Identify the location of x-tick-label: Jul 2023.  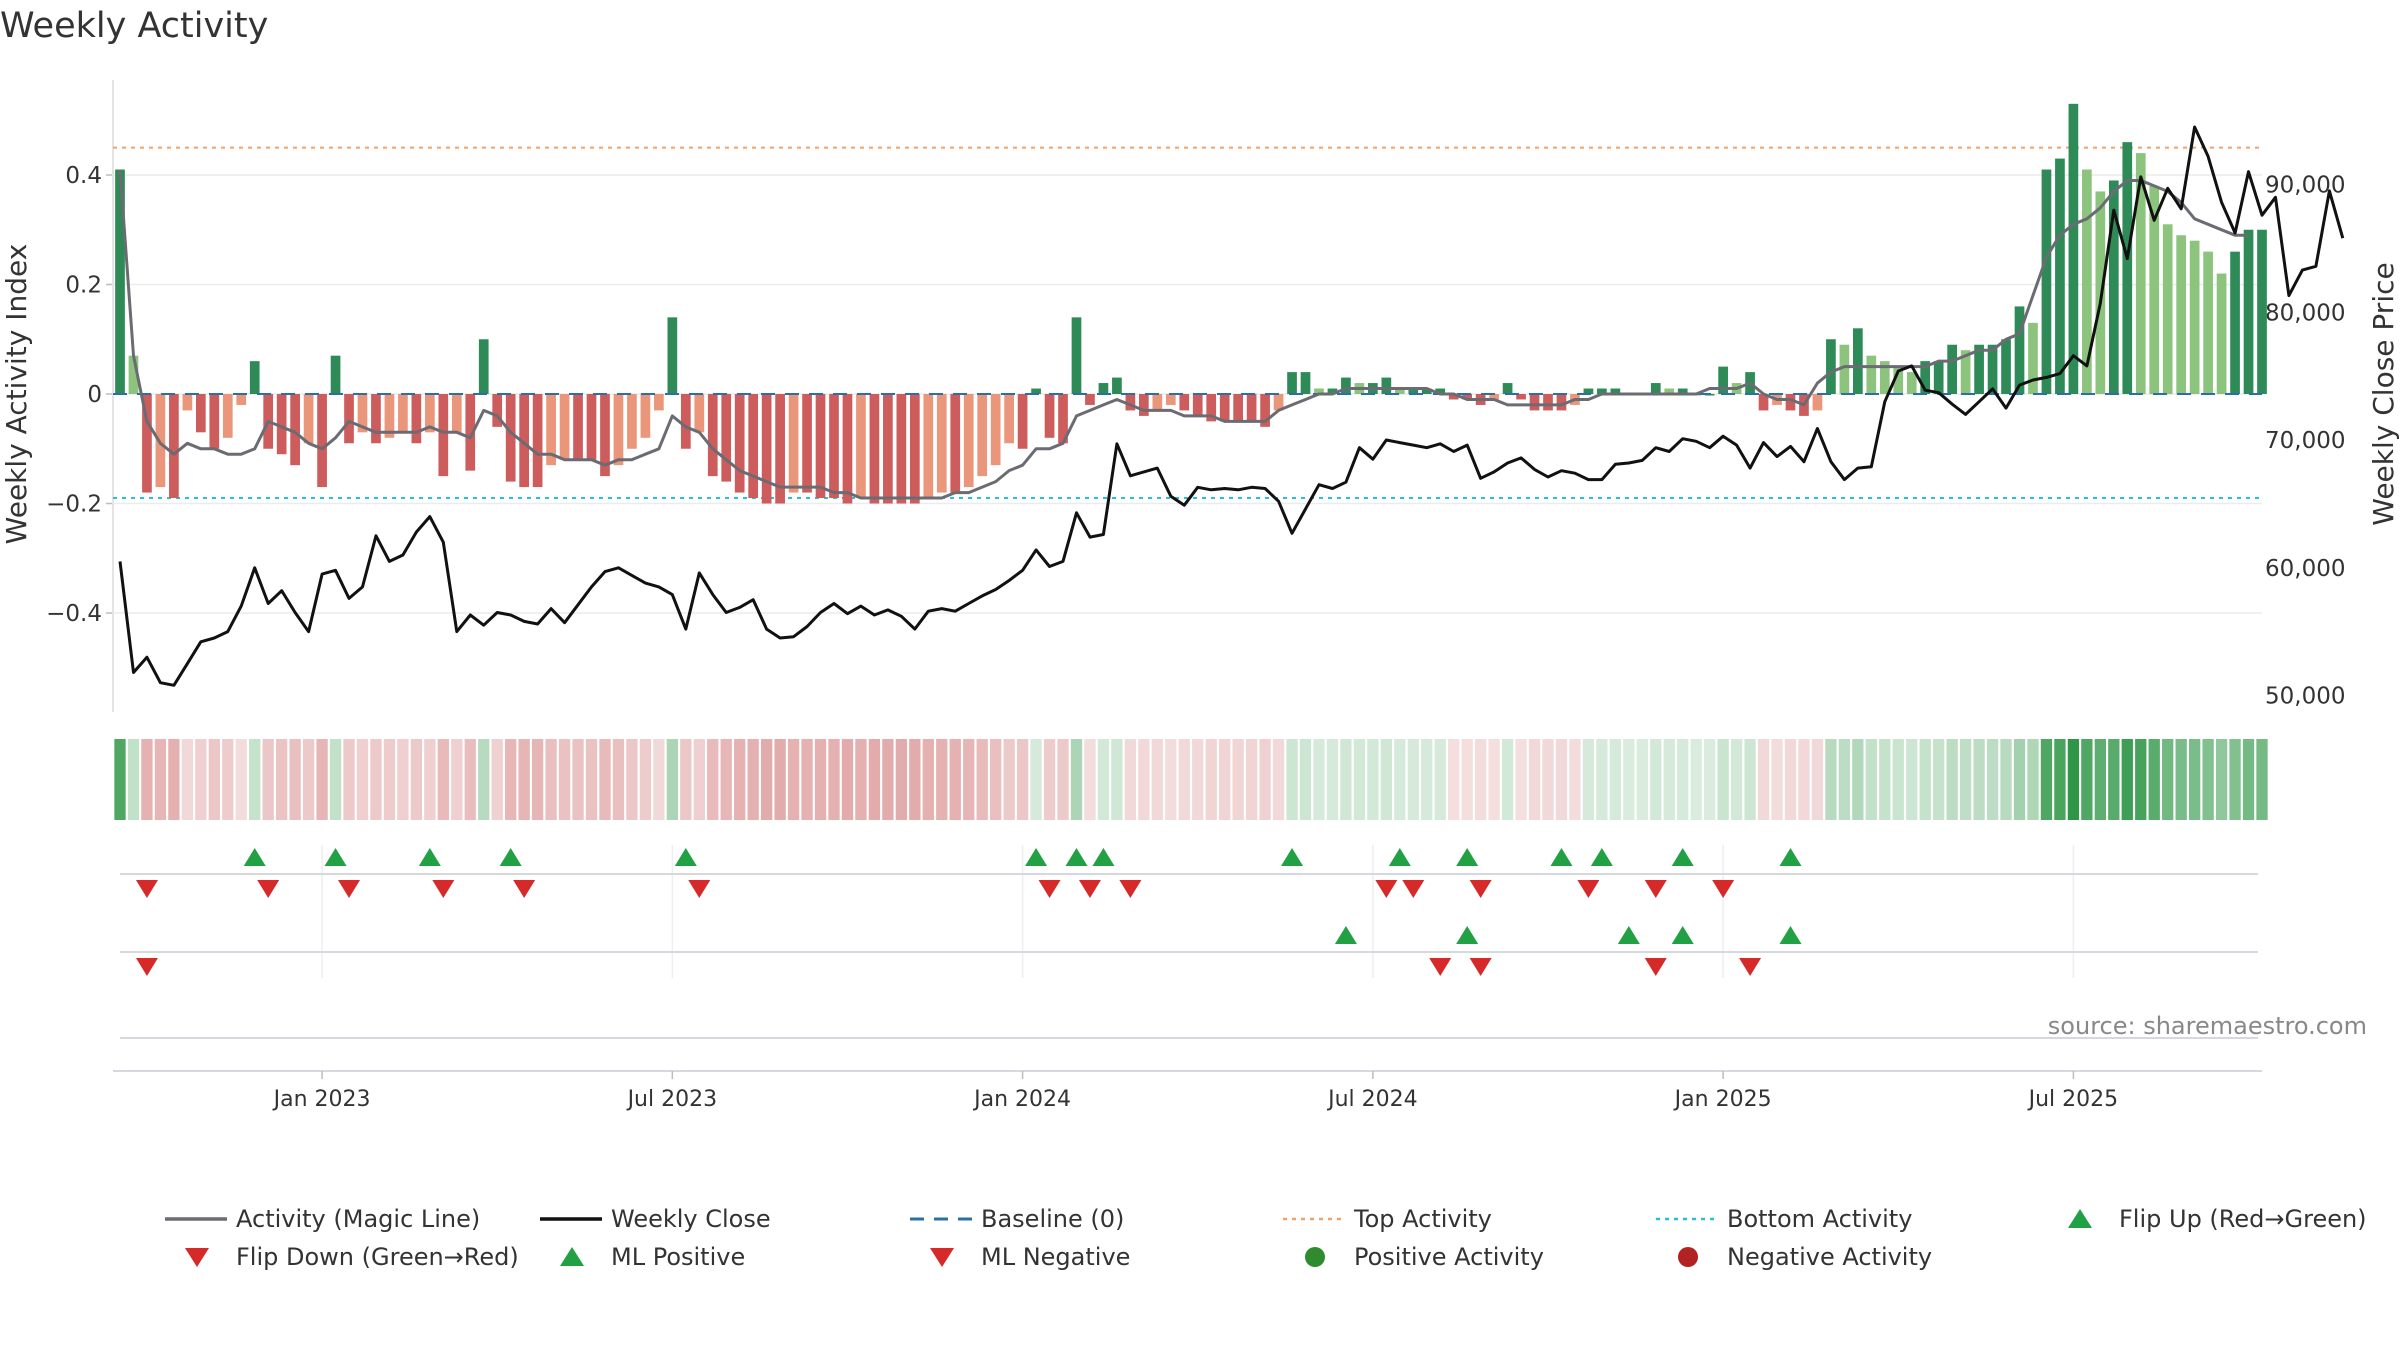
(672, 1099).